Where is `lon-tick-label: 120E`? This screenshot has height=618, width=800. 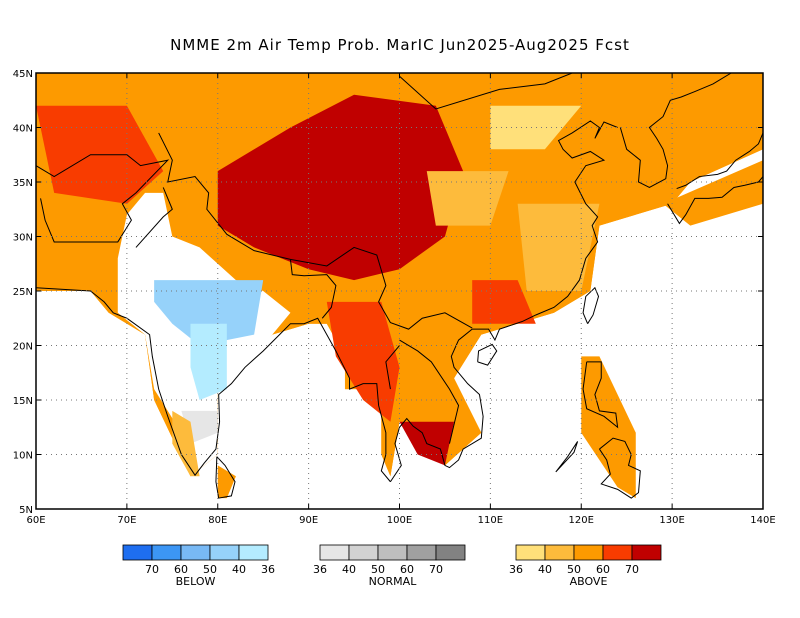
lon-tick-label: 120E is located at coordinates (581, 520).